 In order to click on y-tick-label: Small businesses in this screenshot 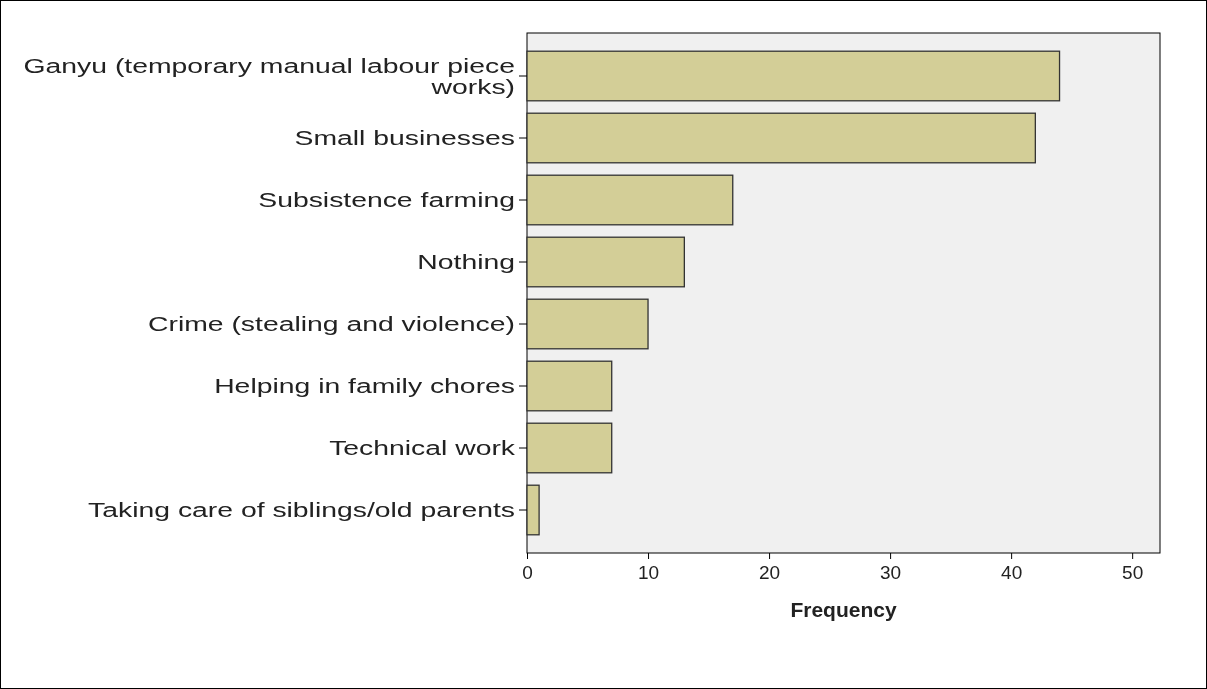, I will do `click(404, 137)`.